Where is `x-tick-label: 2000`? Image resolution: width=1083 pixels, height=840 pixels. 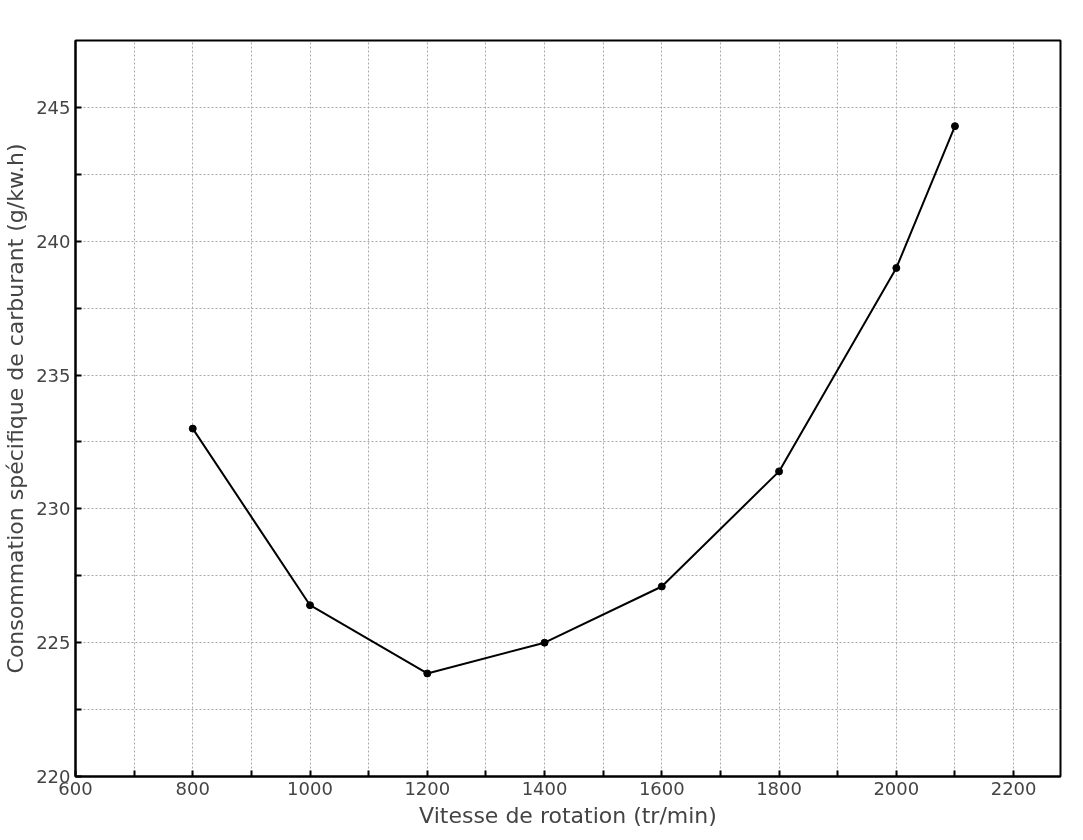 x-tick-label: 2000 is located at coordinates (896, 788).